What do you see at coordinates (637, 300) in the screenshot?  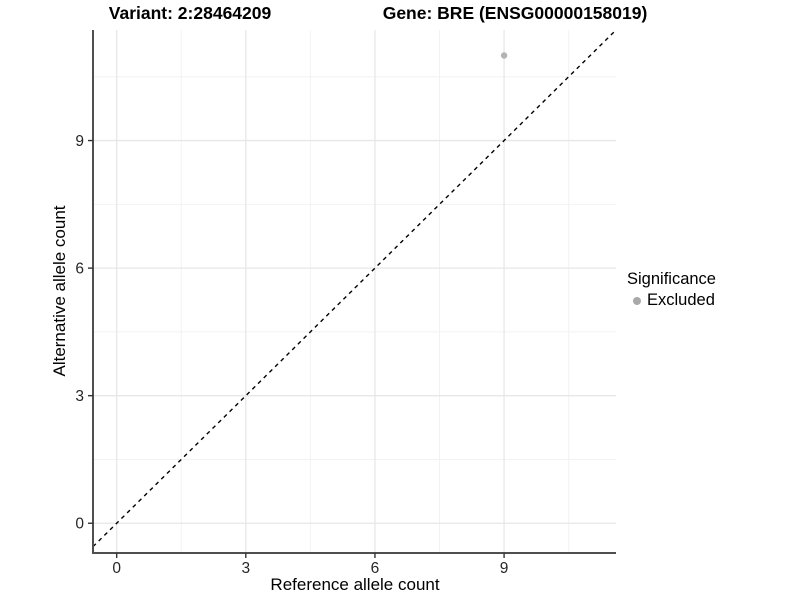 I see `excluded-point-icon` at bounding box center [637, 300].